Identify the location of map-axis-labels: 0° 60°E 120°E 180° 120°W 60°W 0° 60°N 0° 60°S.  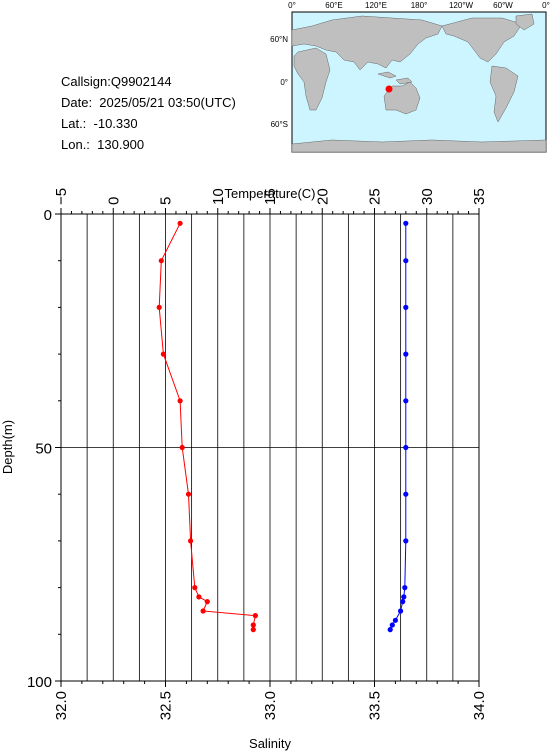
(410, 65).